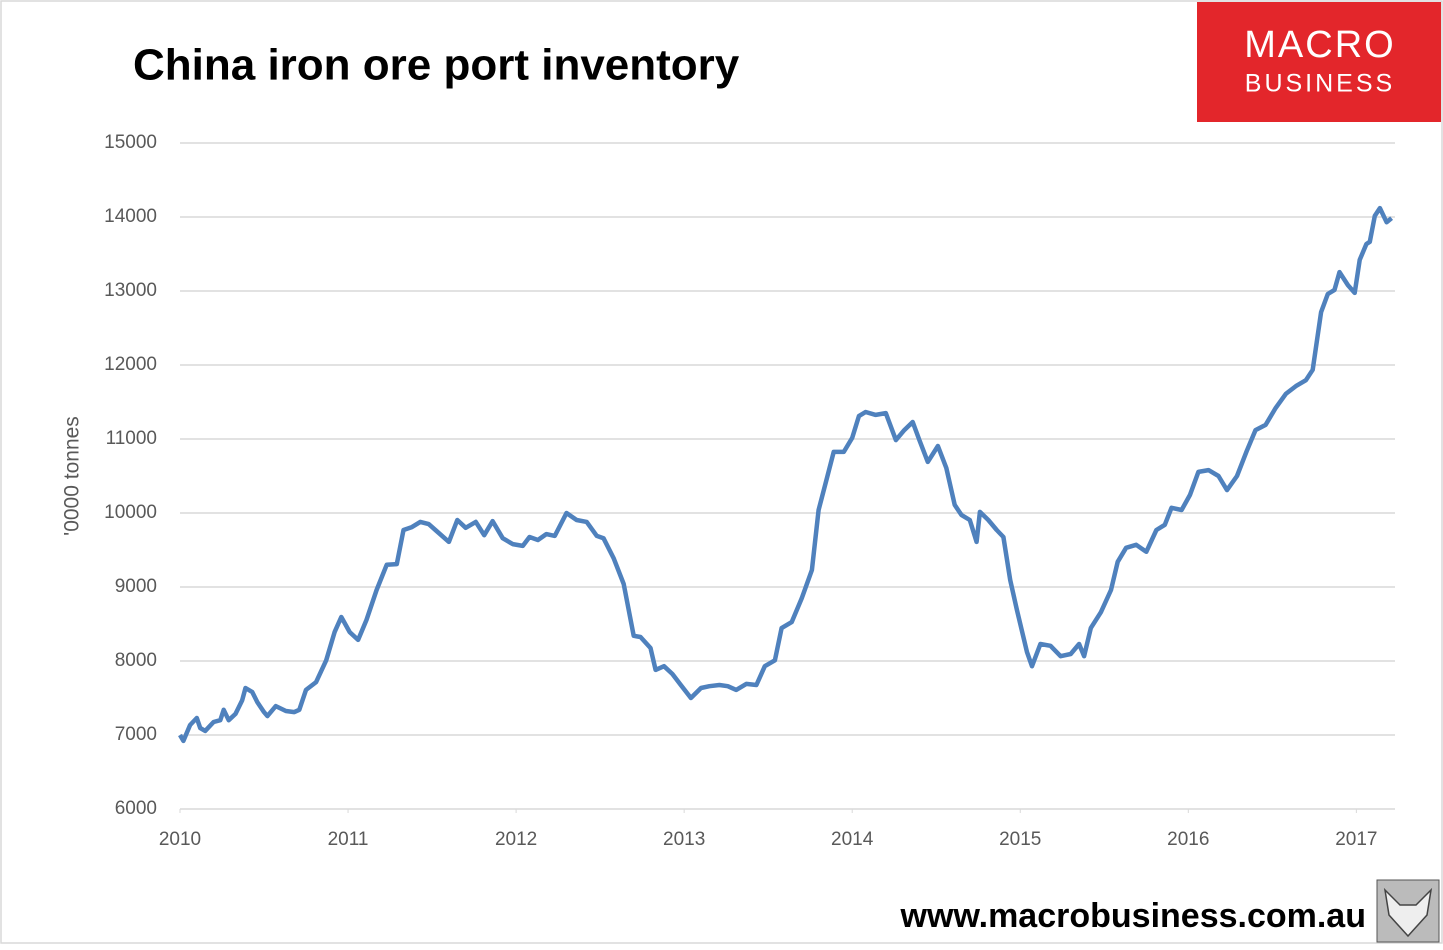  I want to click on y-tick-label: 8000, so click(136, 660).